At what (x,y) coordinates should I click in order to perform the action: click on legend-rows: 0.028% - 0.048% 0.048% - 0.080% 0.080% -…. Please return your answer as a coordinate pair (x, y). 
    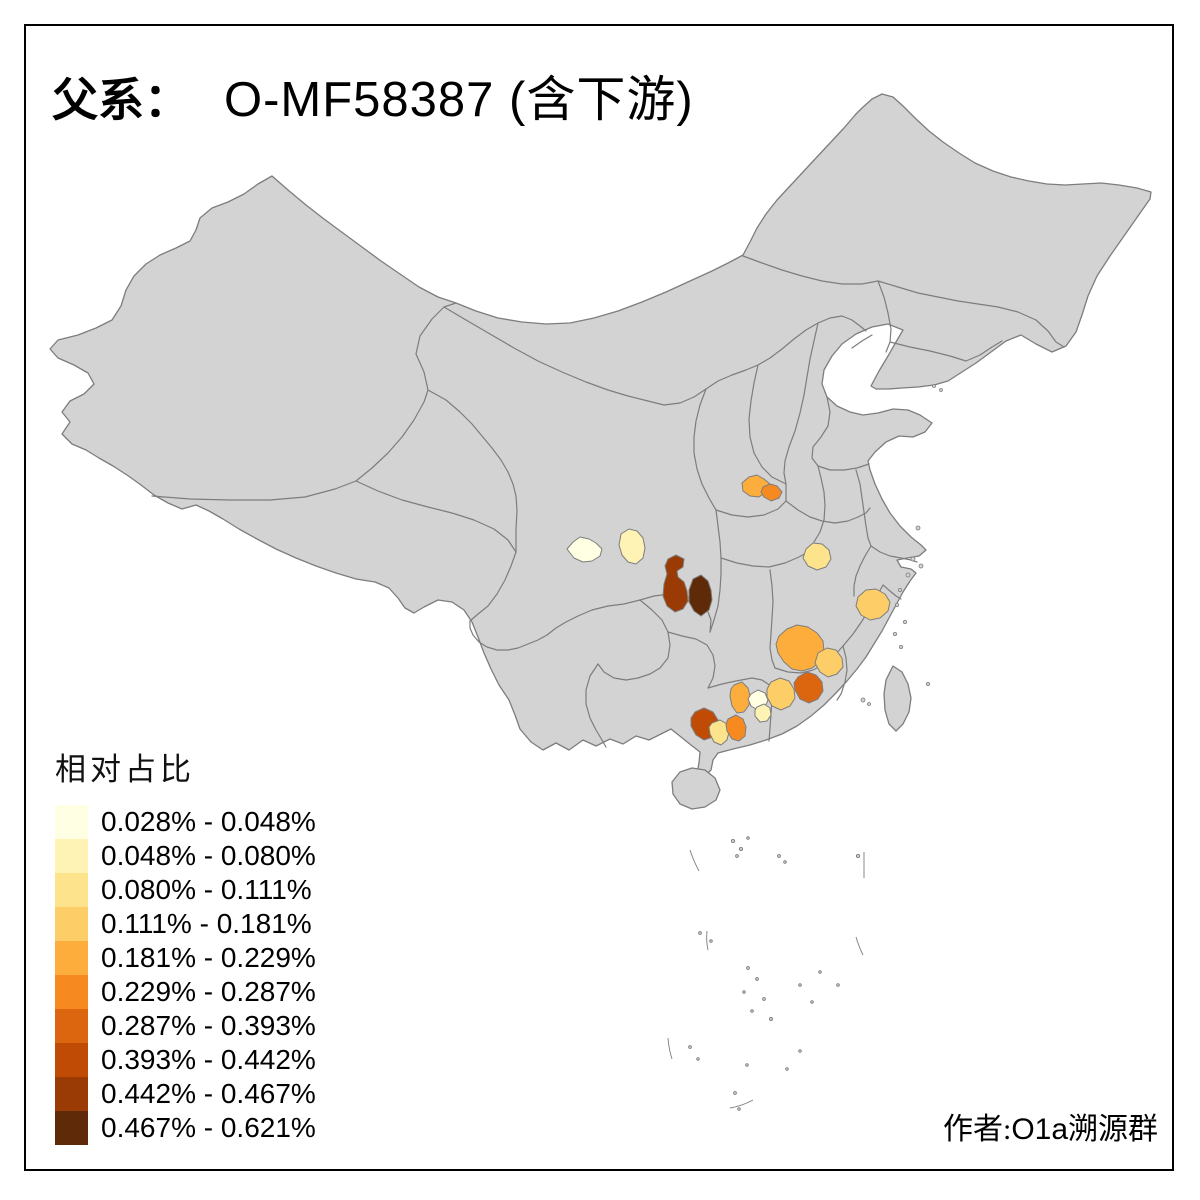
    Looking at the image, I should click on (185, 975).